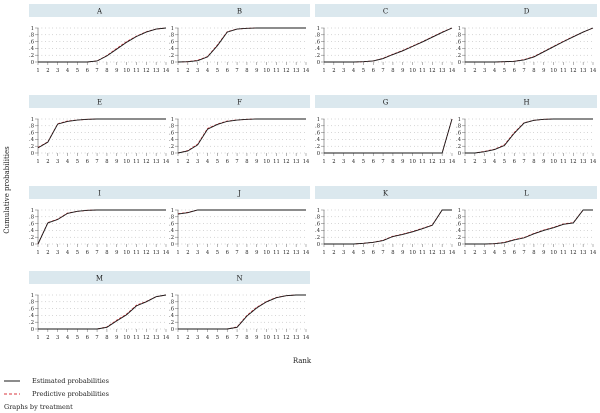 The height and width of the screenshot is (413, 600). What do you see at coordinates (239, 279) in the screenshot?
I see `panel-title: N` at bounding box center [239, 279].